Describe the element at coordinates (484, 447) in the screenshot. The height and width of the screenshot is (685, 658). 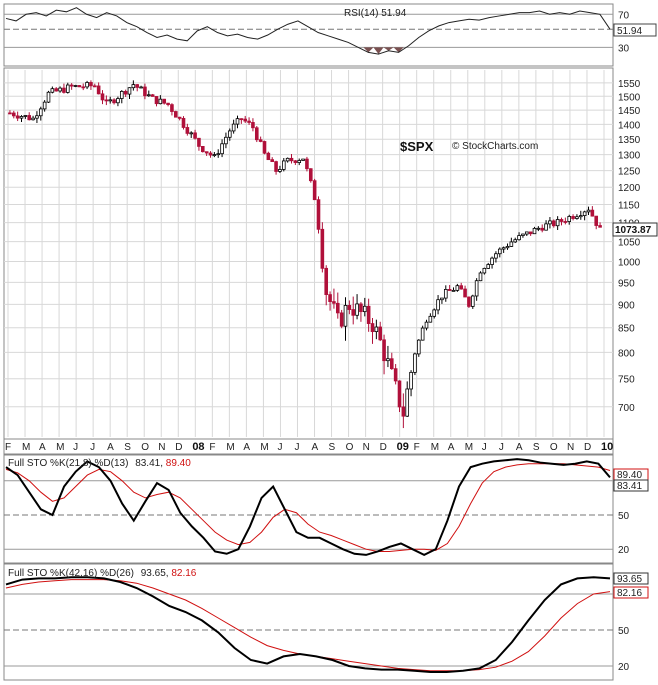
I see `date-tick-28: J` at that location.